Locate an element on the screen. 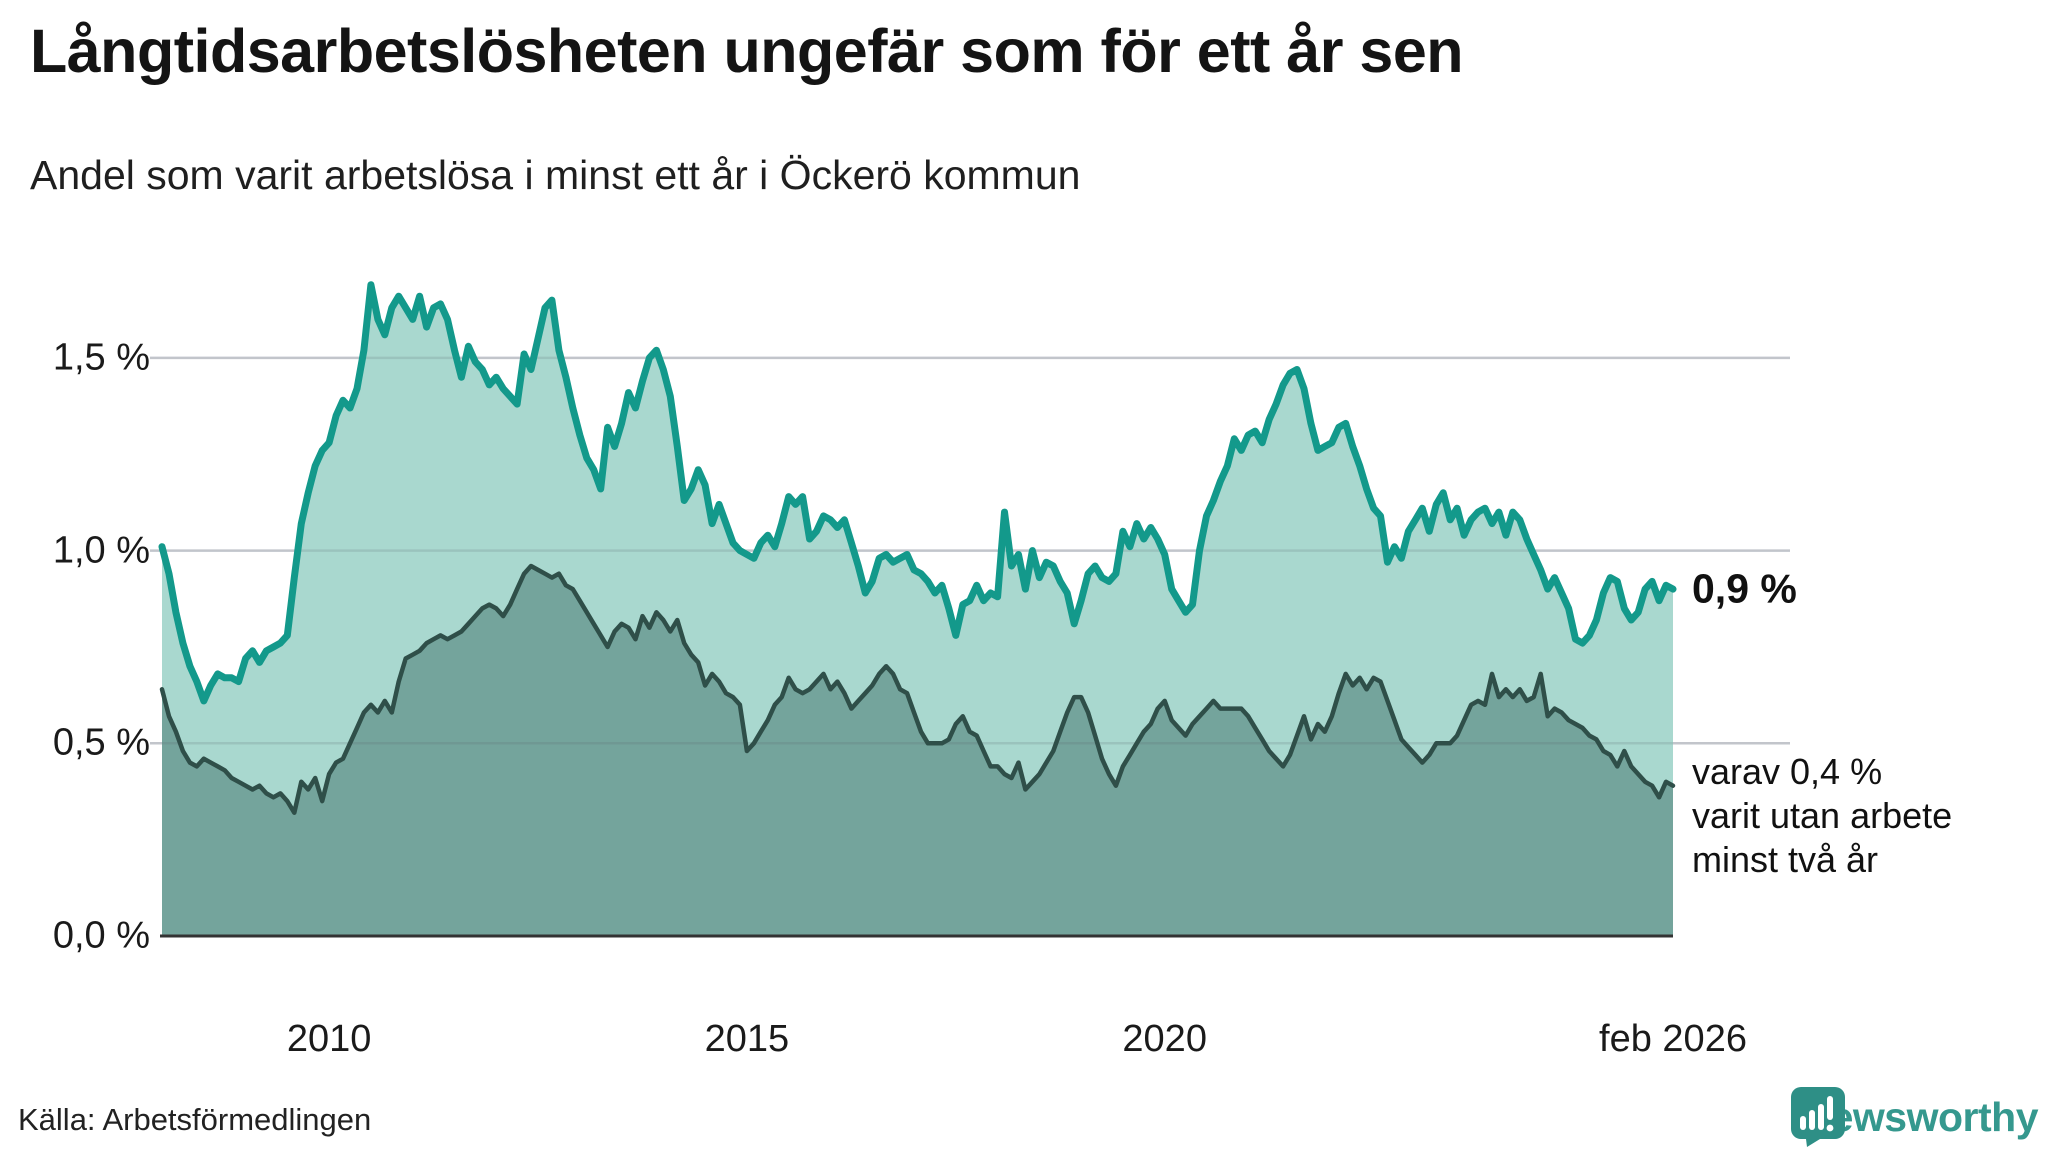 Image resolution: width=2048 pixels, height=1152 pixels. bar-chart-speech-bubble-icon is located at coordinates (1817, 1117).